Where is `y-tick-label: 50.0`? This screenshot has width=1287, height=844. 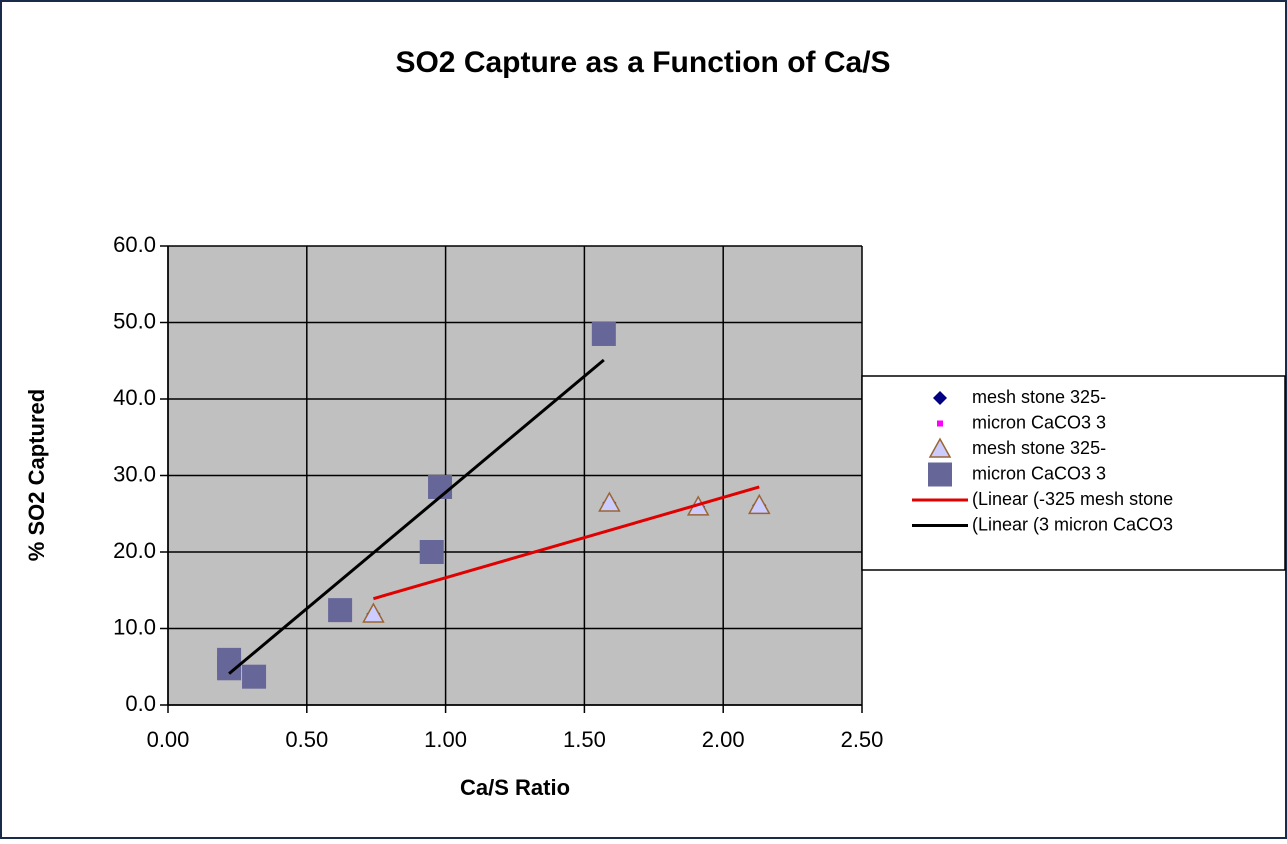
y-tick-label: 50.0 is located at coordinates (134, 320).